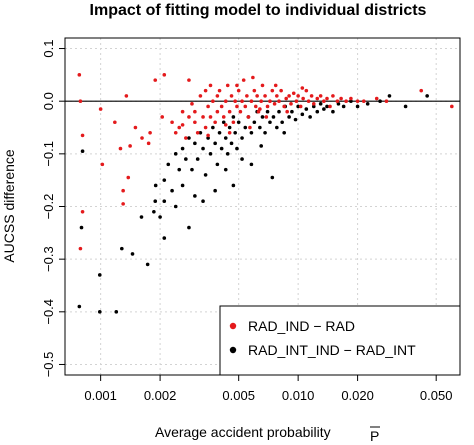 Image resolution: width=474 pixels, height=445 pixels. I want to click on x-tick-label: 0.020, so click(357, 395).